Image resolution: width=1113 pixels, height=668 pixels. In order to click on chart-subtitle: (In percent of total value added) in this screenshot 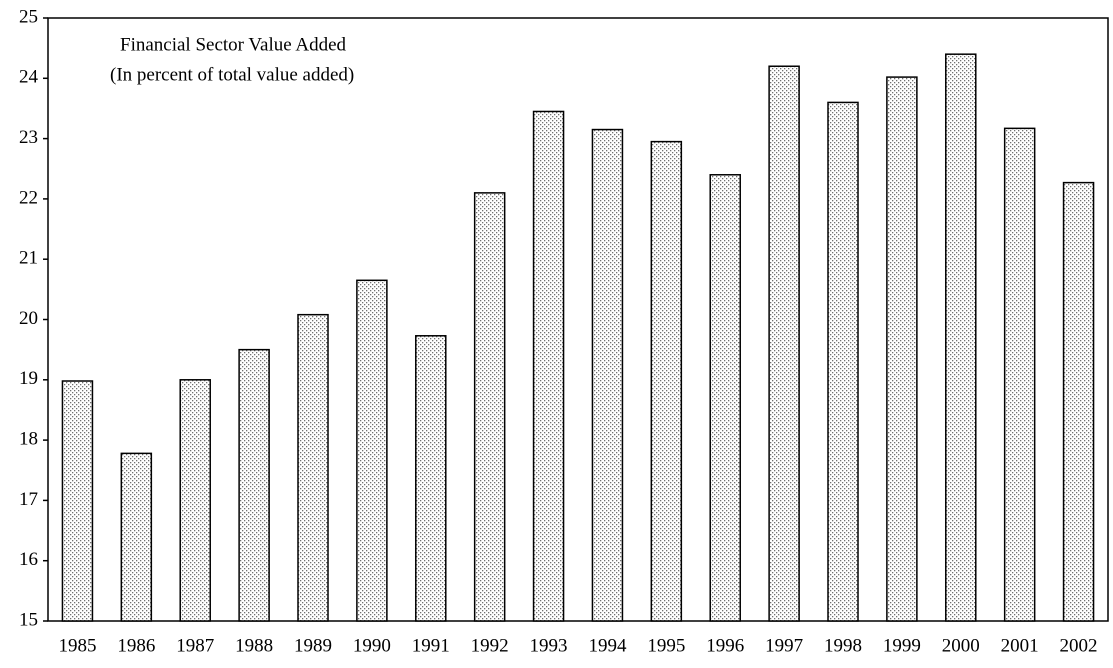, I will do `click(232, 74)`.